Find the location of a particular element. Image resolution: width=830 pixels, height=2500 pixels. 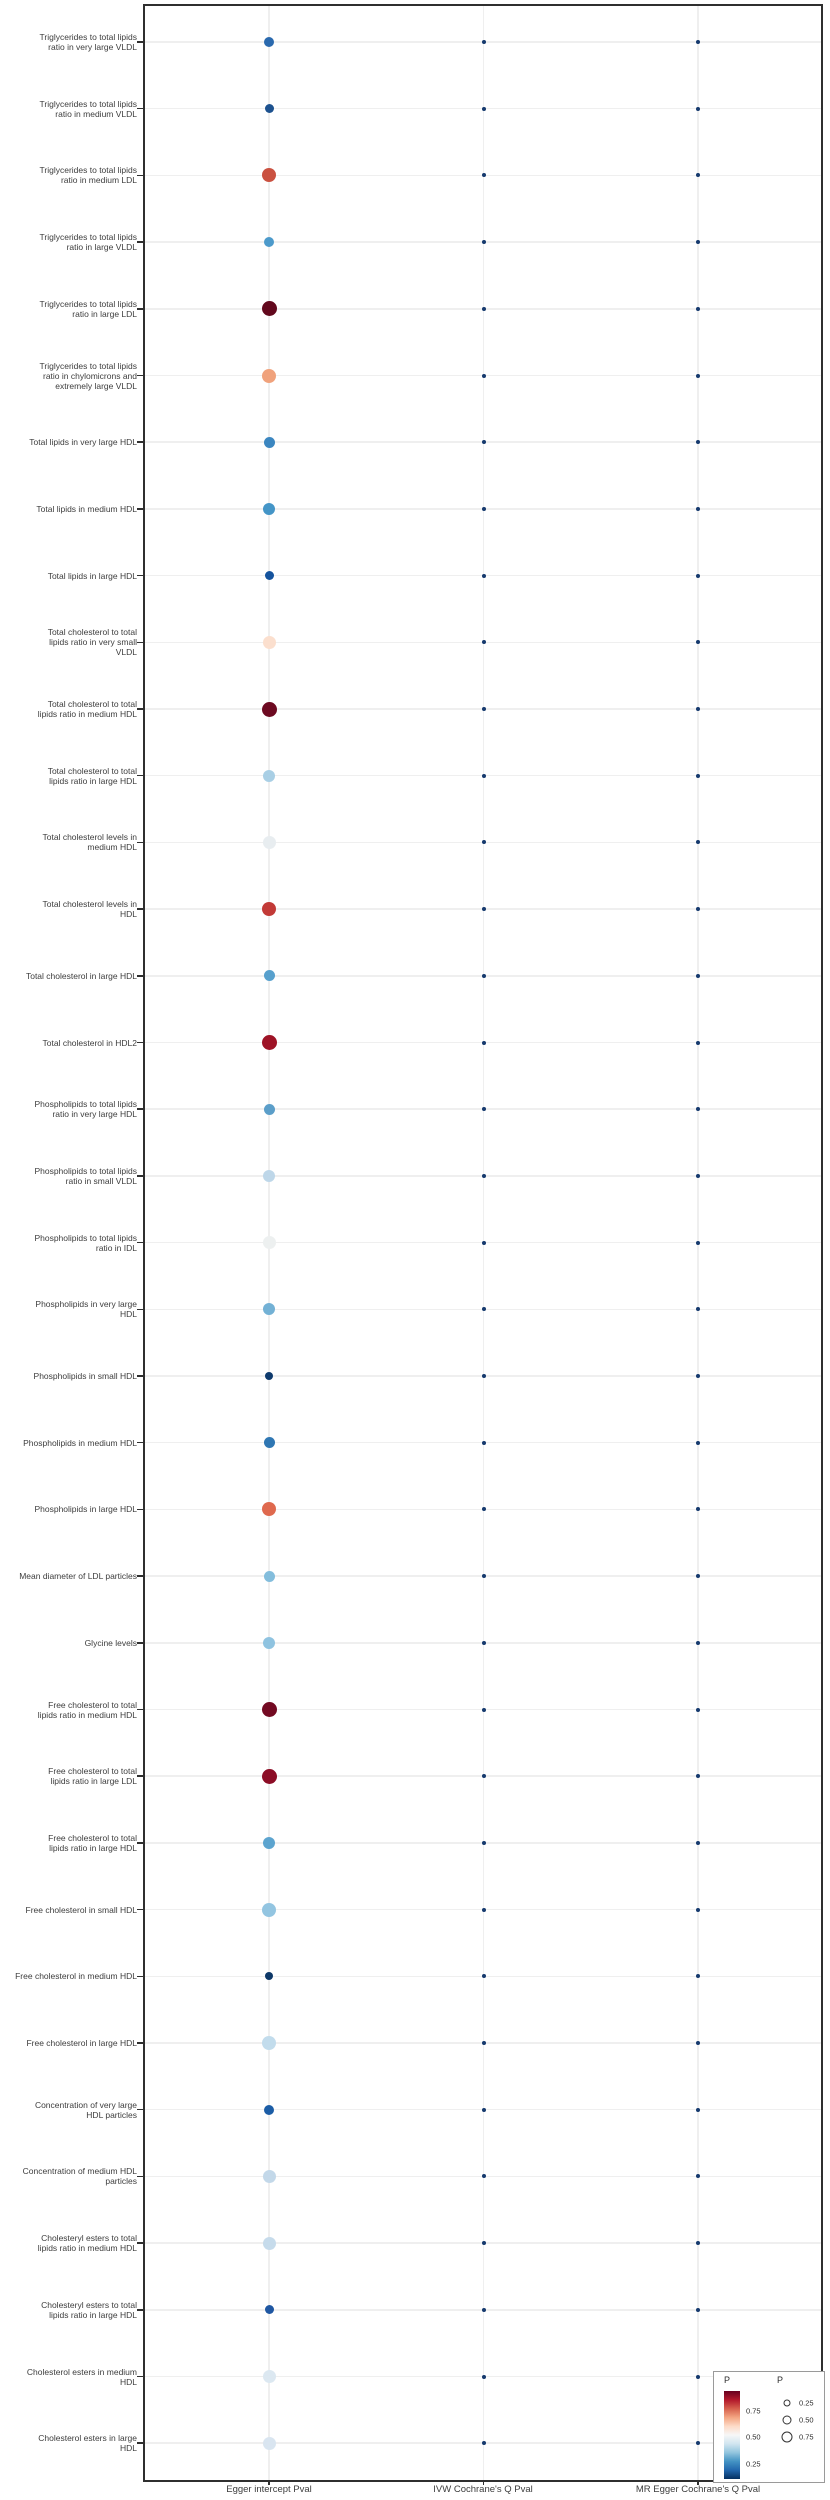

row-label: Phospholipids in large HDL is located at coordinates (85, 1509).